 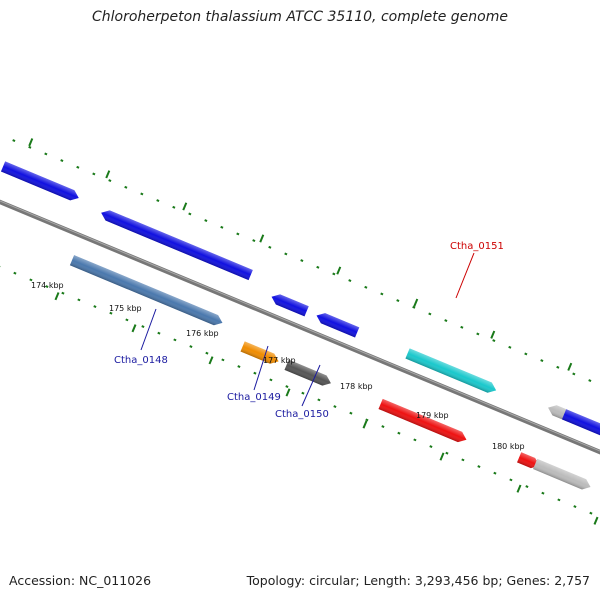 What do you see at coordinates (508, 446) in the screenshot?
I see `kbp-label: 180 kbp` at bounding box center [508, 446].